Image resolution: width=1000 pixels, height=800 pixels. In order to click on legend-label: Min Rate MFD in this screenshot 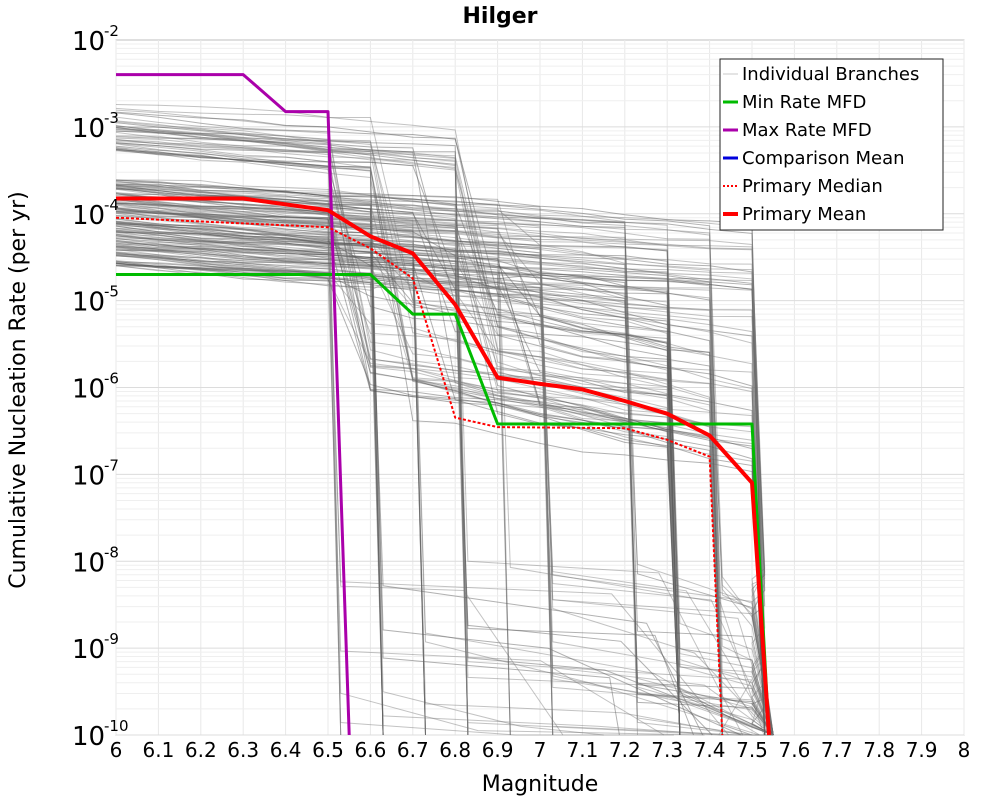, I will do `click(804, 102)`.